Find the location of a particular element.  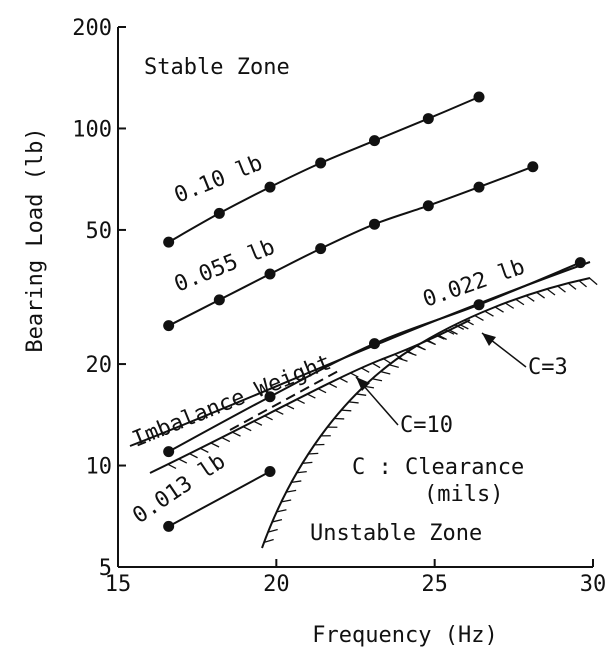

boundary-curve-c10-dashed is located at coordinates (285, 400).